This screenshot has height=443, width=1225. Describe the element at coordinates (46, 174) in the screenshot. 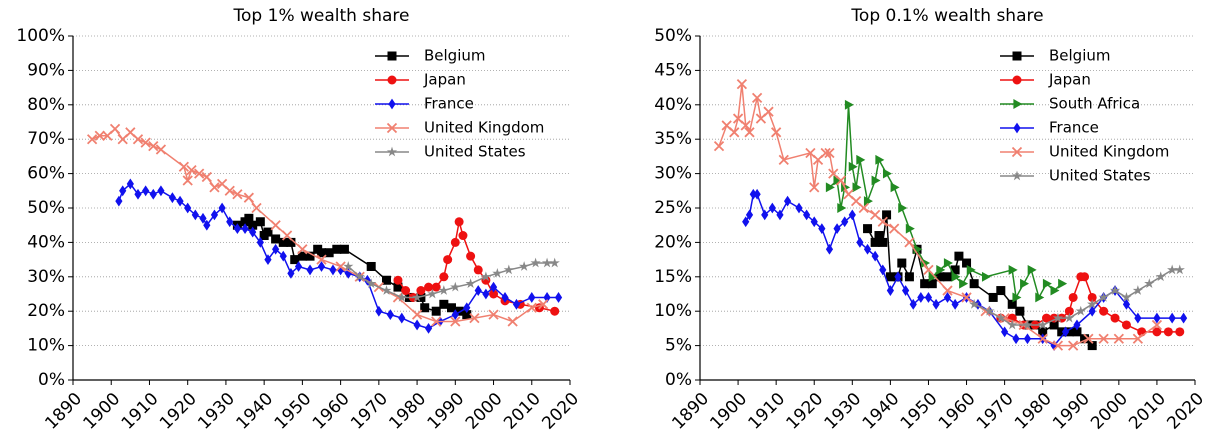

I see `y-tick-label: 60%` at that location.